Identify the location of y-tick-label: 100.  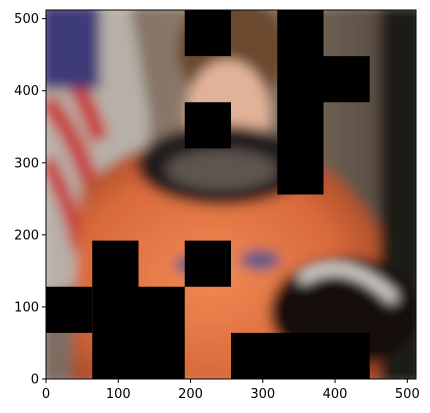
(26, 307).